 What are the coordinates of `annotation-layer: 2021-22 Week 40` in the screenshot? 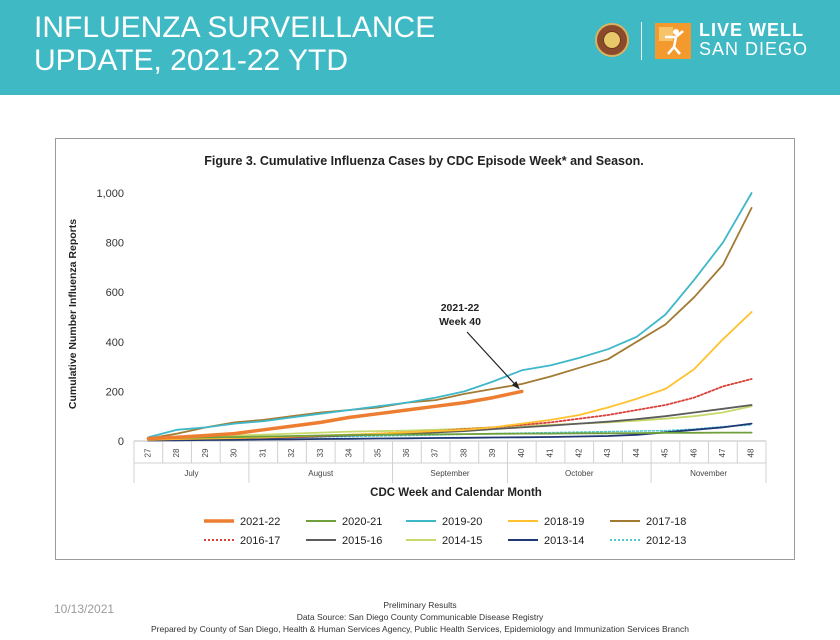 It's located at (479, 346).